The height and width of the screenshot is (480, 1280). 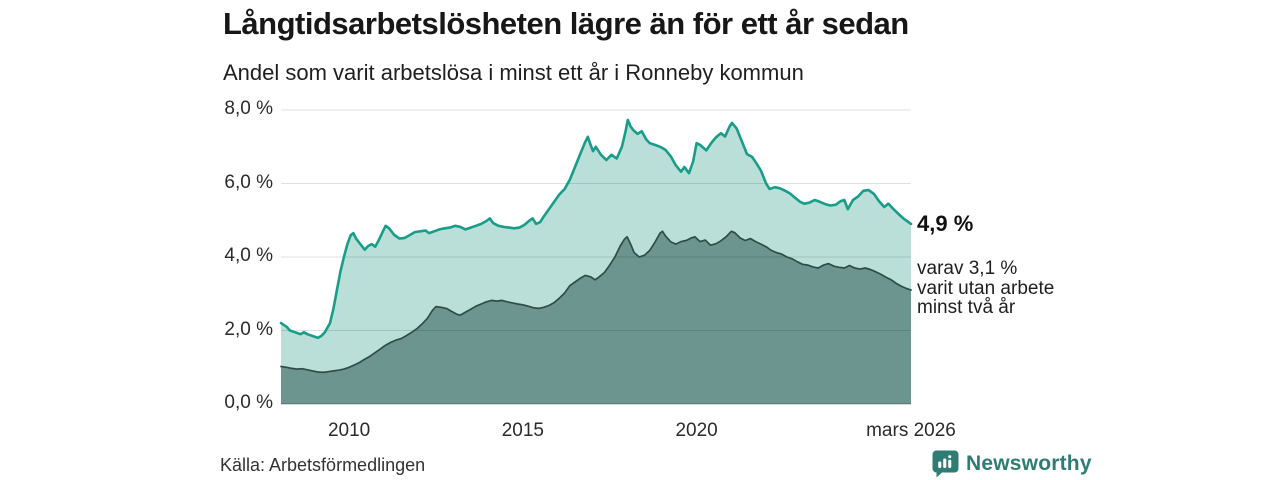 I want to click on source-credit: Källa: Arbetsförmedlingen, so click(x=323, y=465).